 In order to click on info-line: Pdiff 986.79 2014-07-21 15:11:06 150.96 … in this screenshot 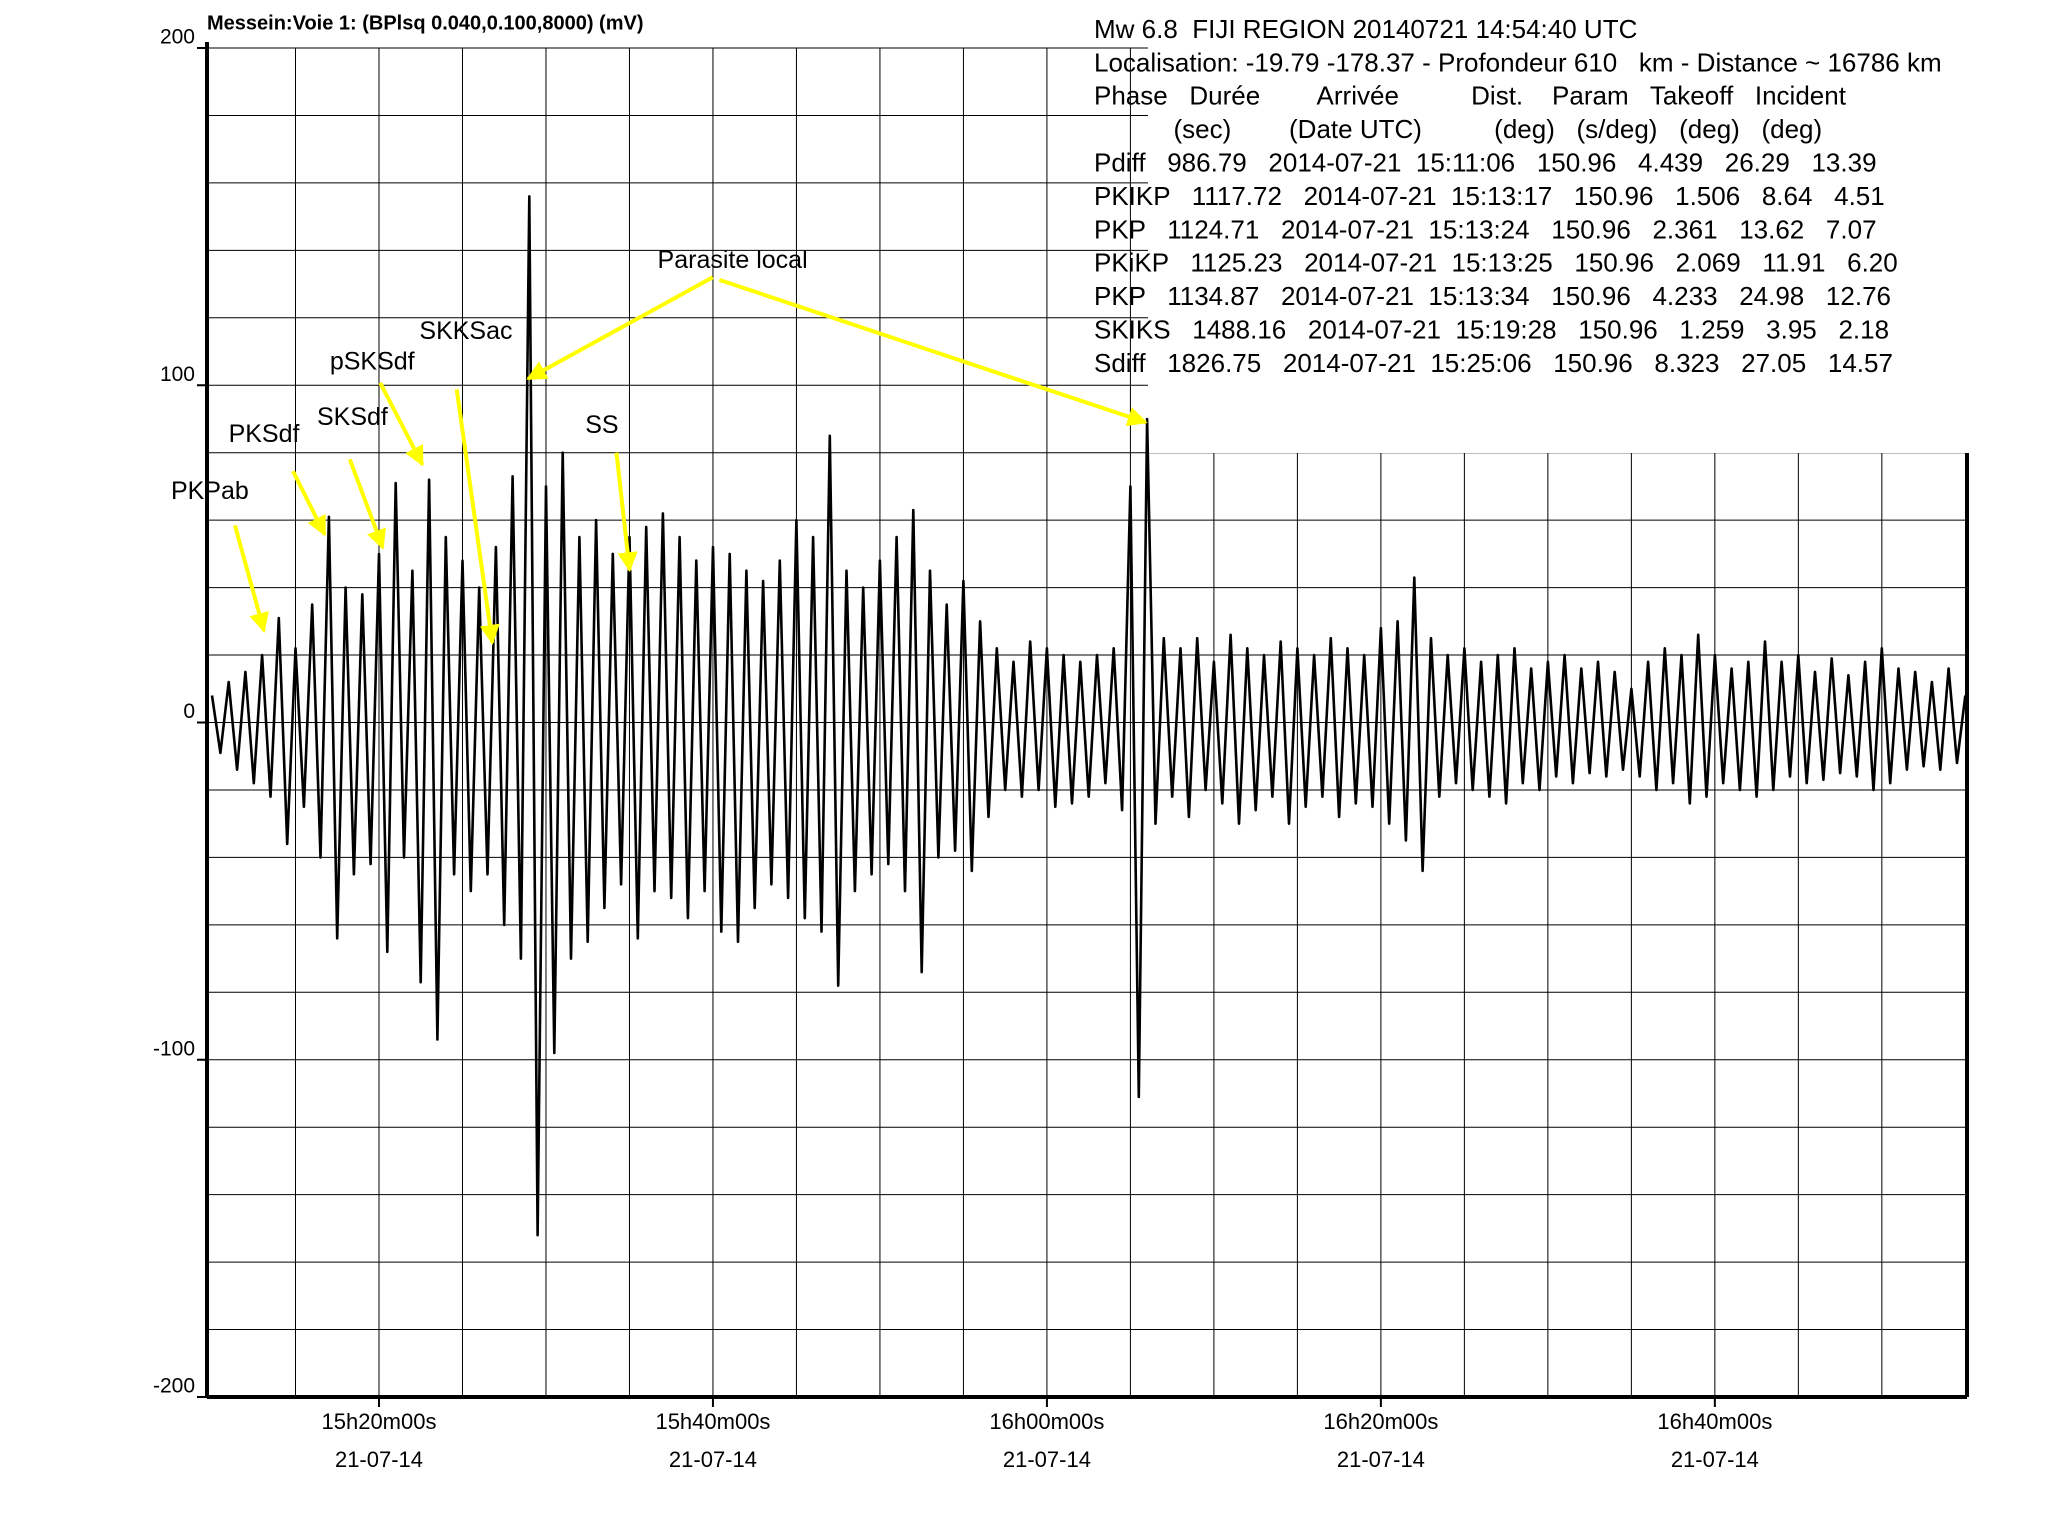, I will do `click(1485, 162)`.